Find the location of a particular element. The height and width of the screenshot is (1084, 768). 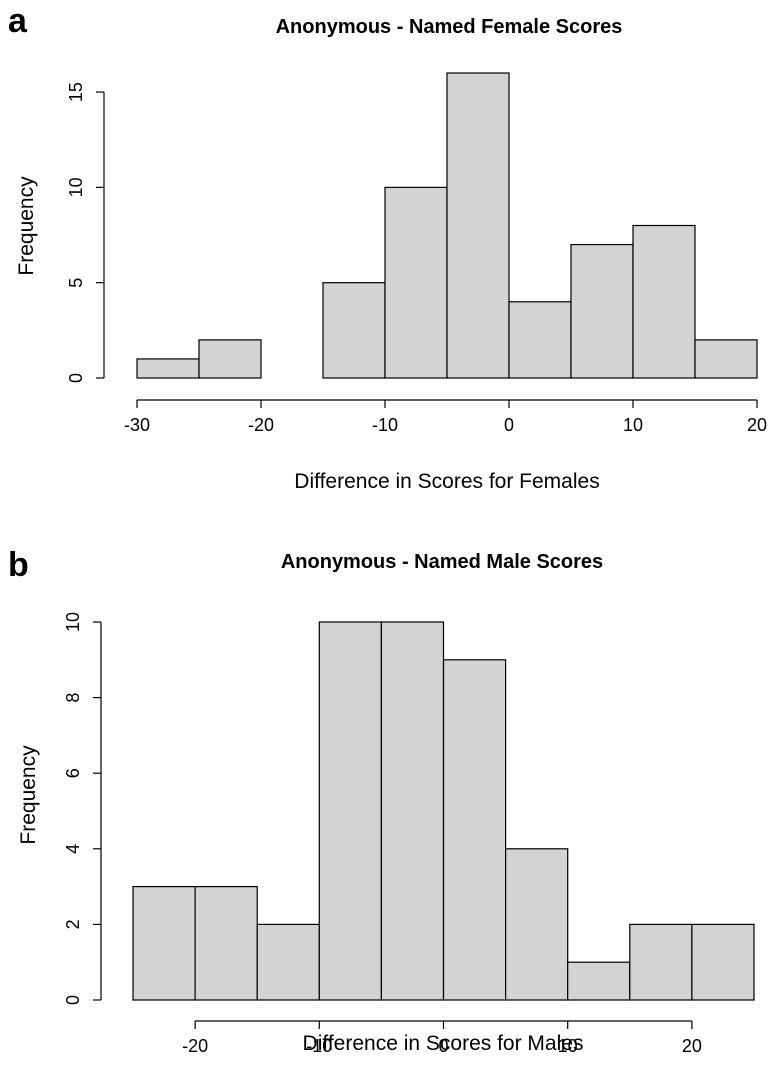

y-tick-label: 4 is located at coordinates (73, 849).